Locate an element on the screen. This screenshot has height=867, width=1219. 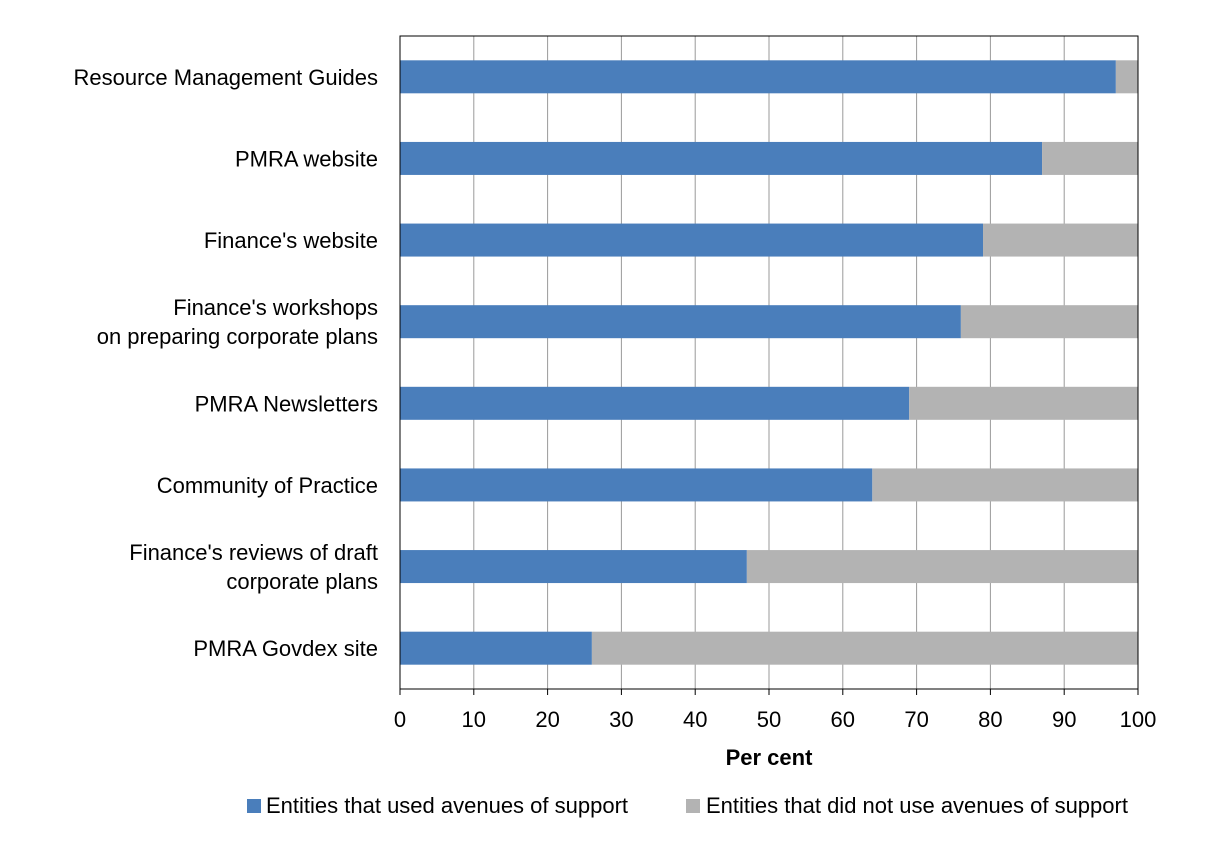
x-axis-title: Per cent is located at coordinates (769, 757).